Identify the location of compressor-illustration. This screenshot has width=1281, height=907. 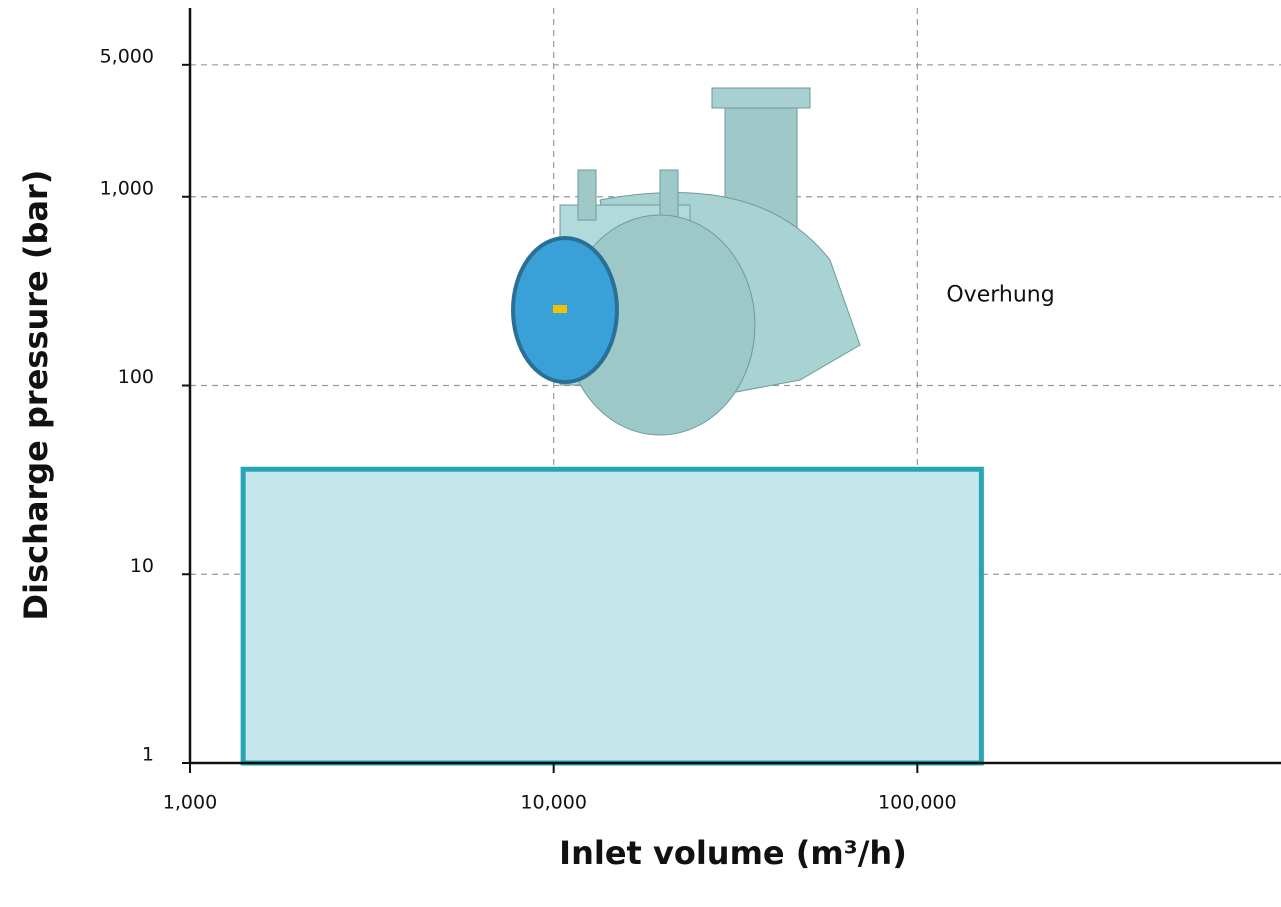
(686, 261).